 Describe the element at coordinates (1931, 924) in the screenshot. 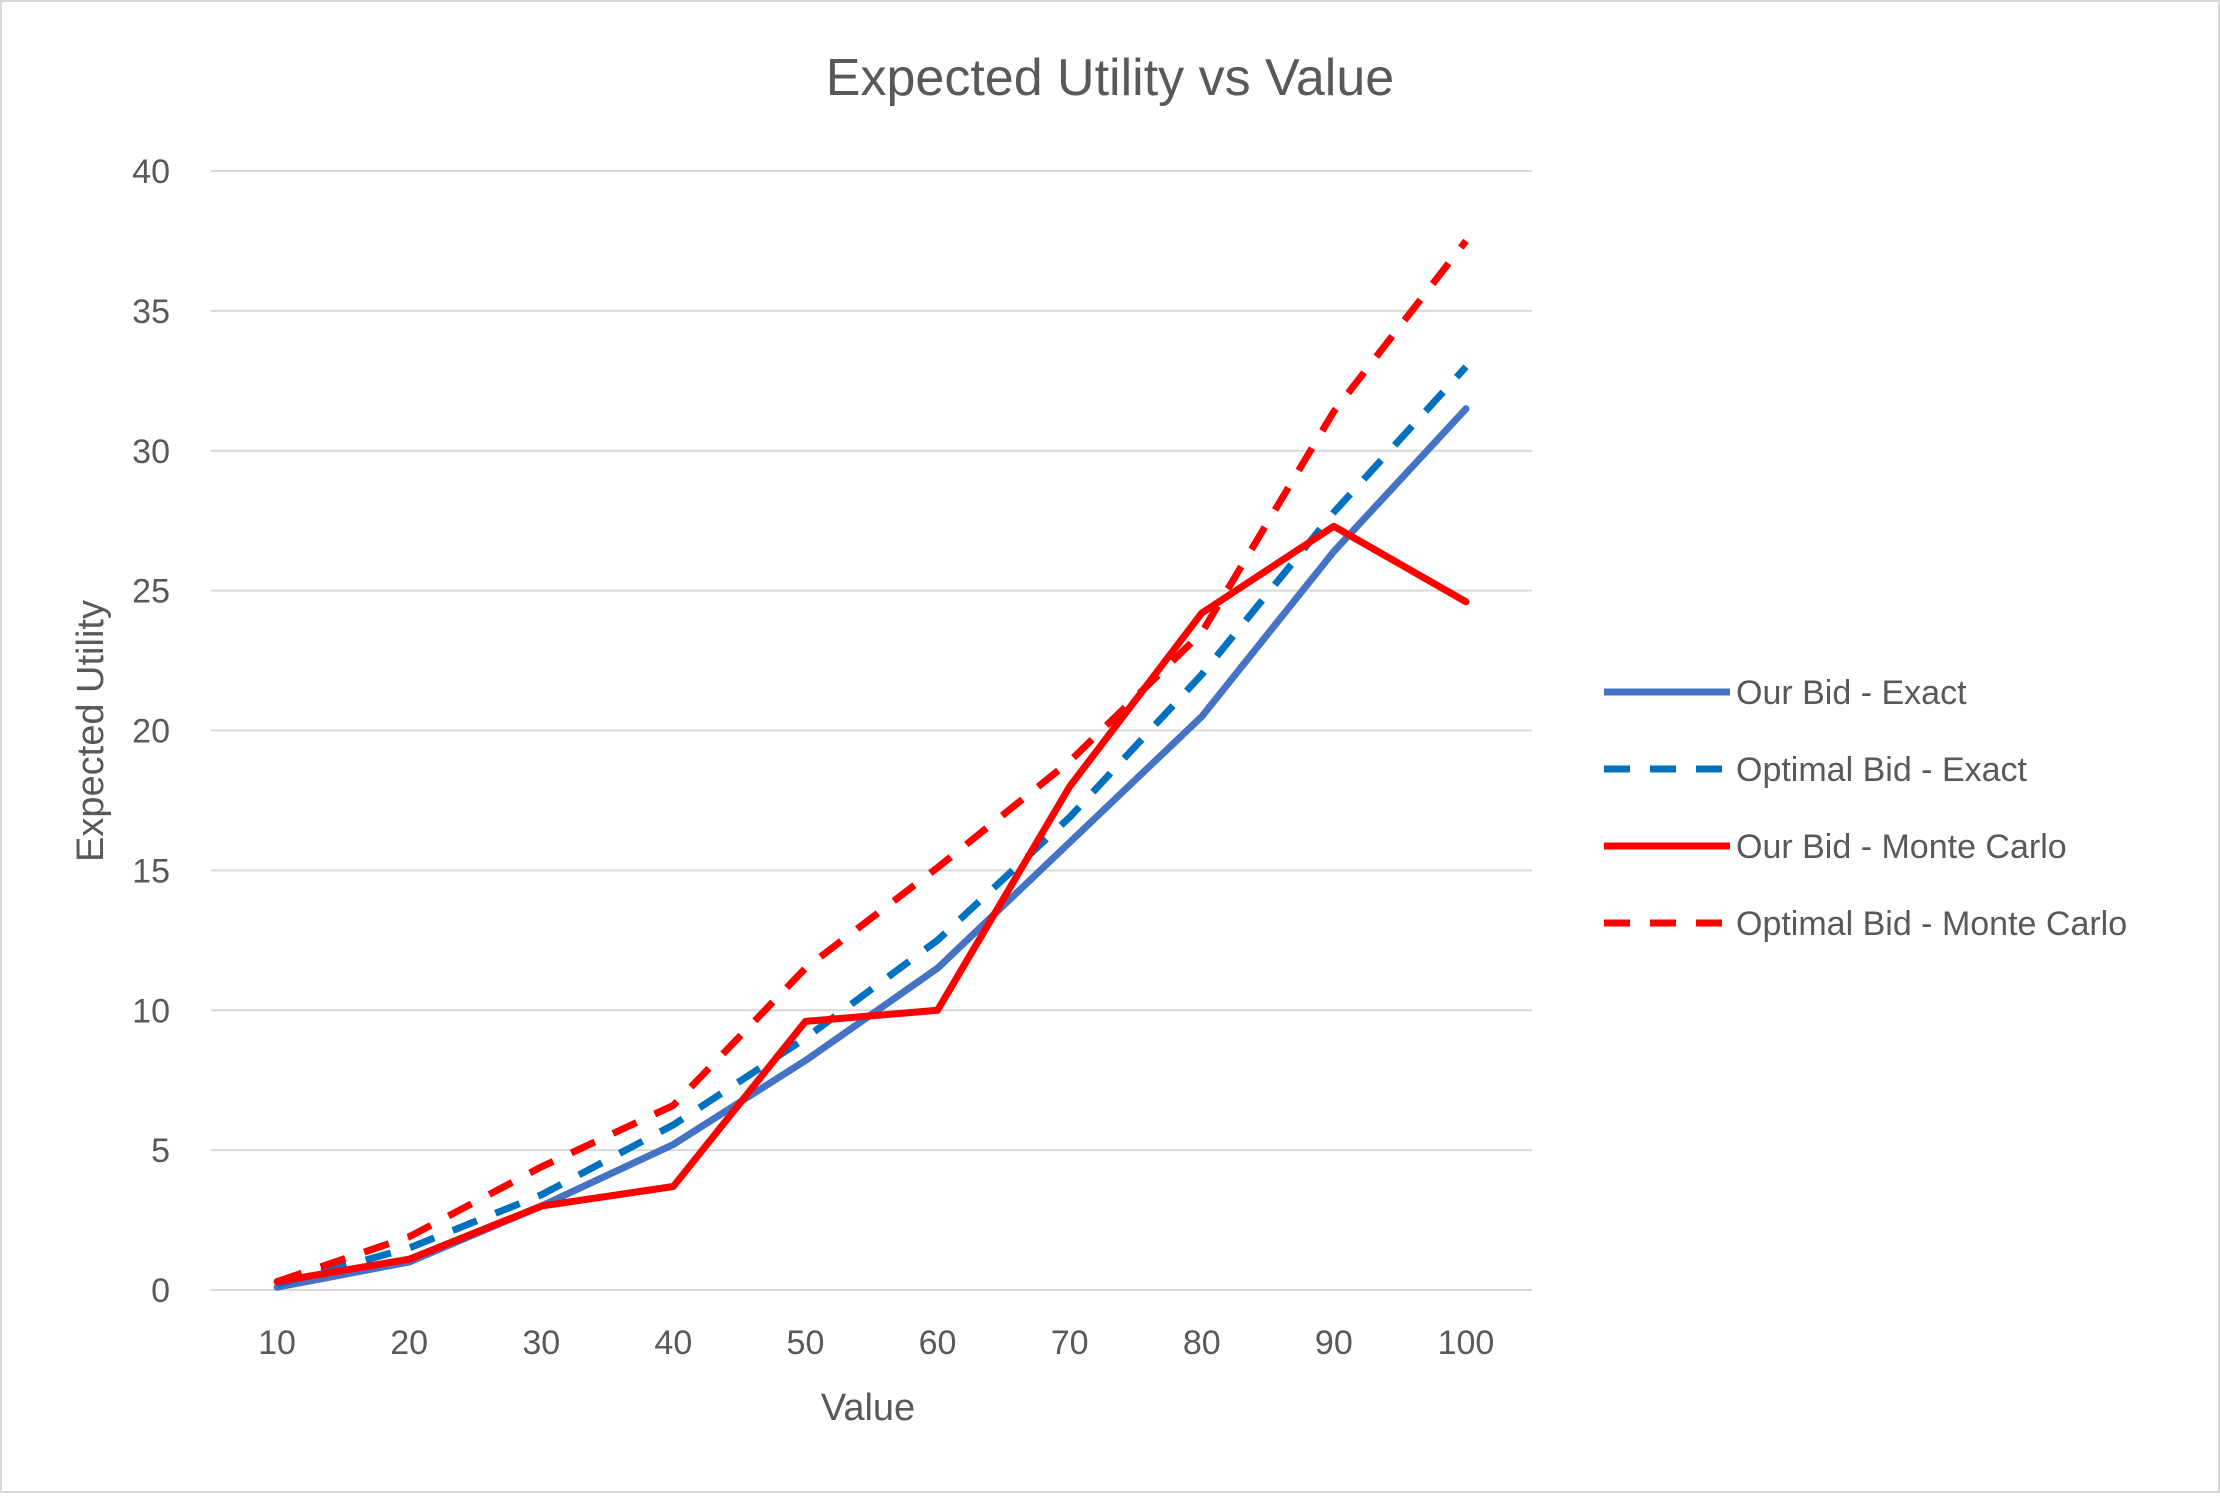

I see `legend-label: Optimal Bid - Monte Carlo` at that location.